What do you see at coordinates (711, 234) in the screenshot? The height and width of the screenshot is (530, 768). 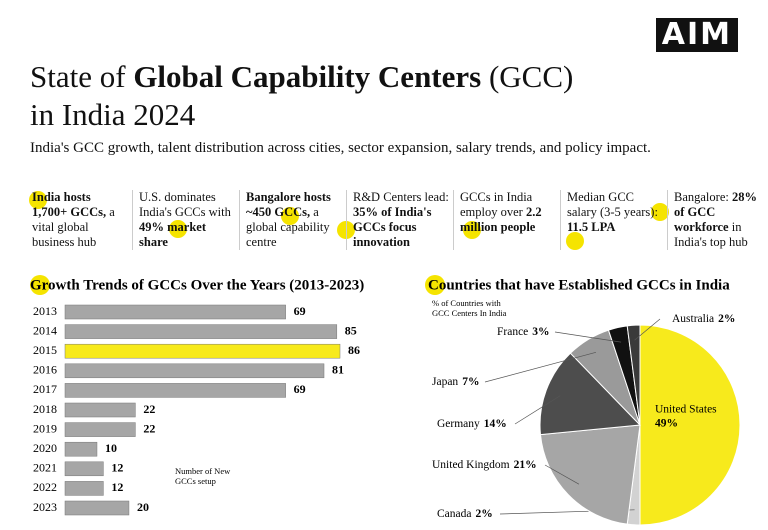 I see `stat-text: in India's top hub` at bounding box center [711, 234].